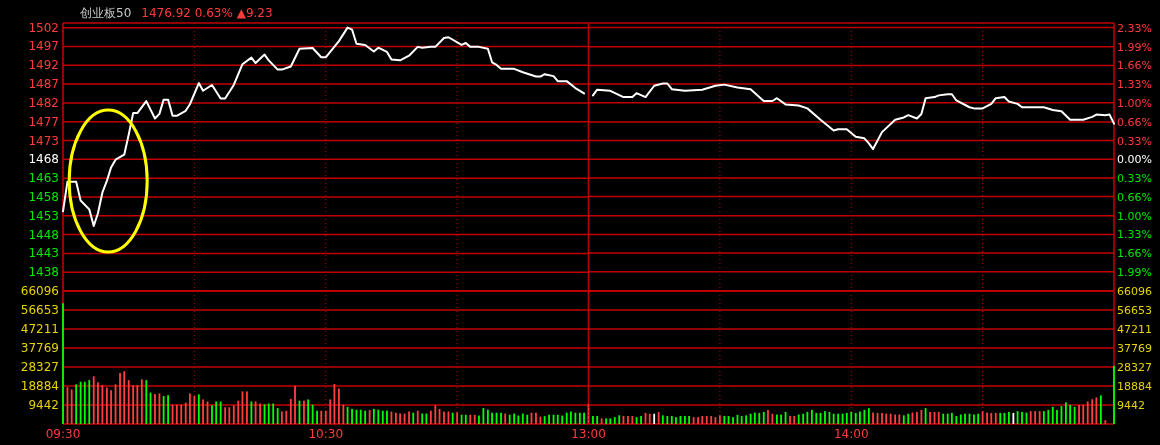  Describe the element at coordinates (39, 329) in the screenshot. I see `y-tick-label: 47211` at that location.